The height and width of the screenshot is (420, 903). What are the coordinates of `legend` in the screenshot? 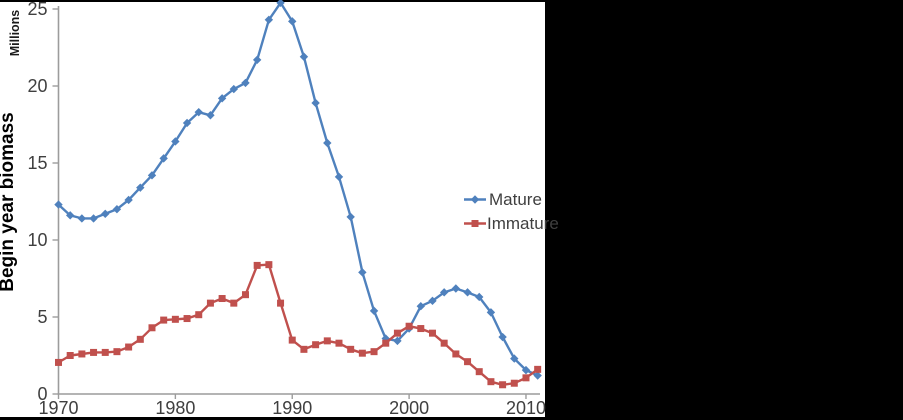 It's located at (475, 211).